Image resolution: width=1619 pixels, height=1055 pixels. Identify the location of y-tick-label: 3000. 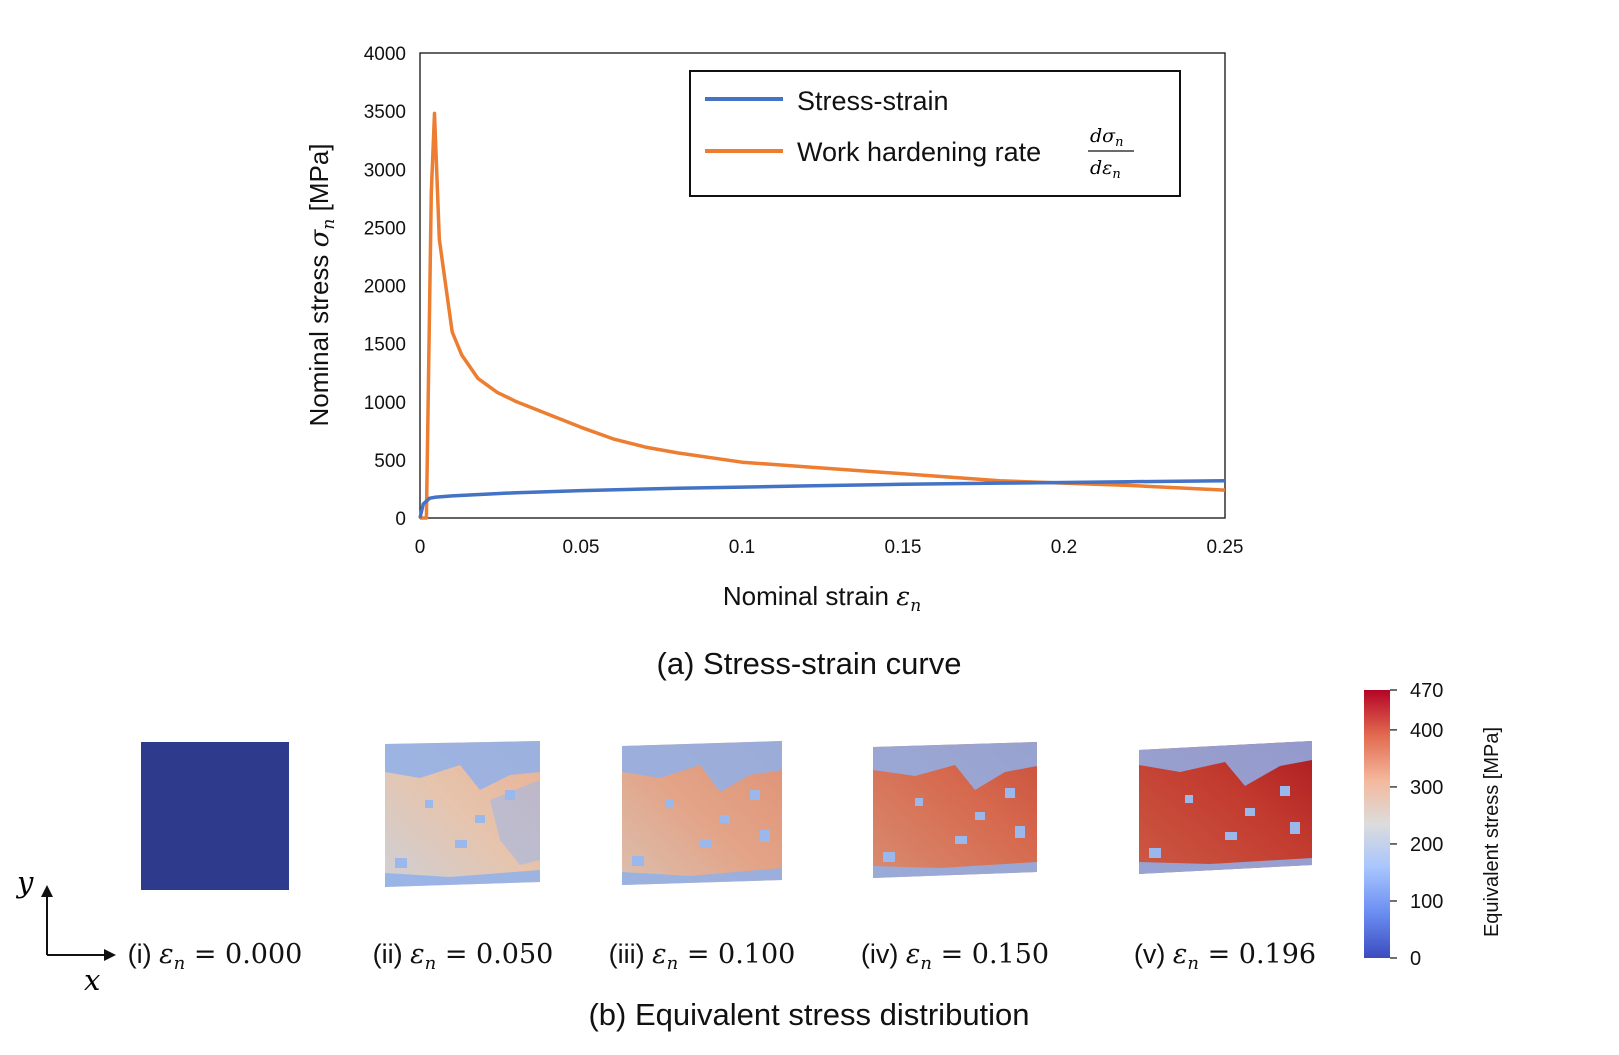
(385, 170).